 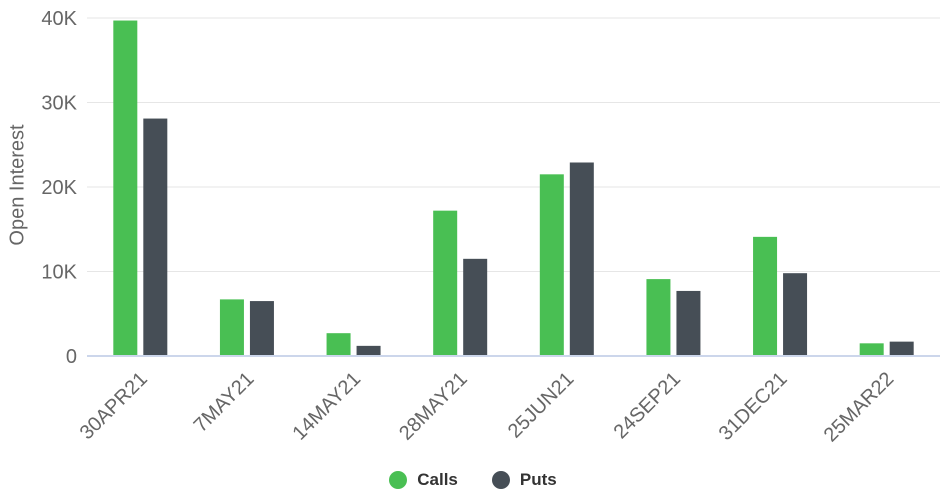 What do you see at coordinates (859, 407) in the screenshot?
I see `x-tick-label: 25MAR22` at bounding box center [859, 407].